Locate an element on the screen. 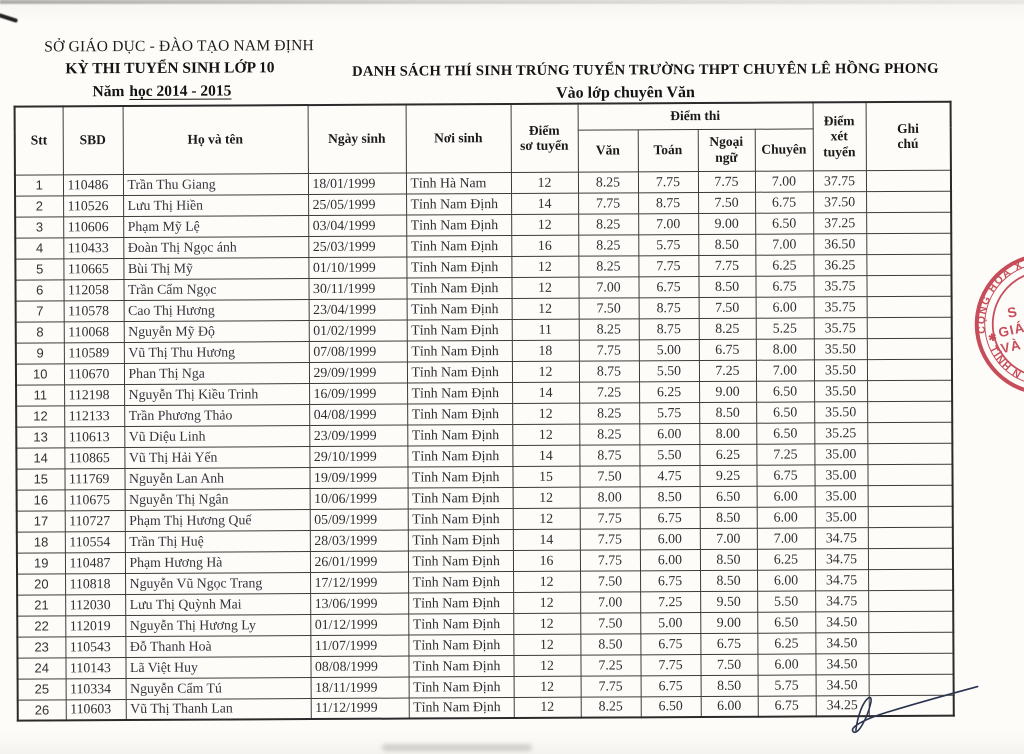 The image size is (1024, 754). col-header-xet-tuyen: Điểm xét tuyển is located at coordinates (839, 136).